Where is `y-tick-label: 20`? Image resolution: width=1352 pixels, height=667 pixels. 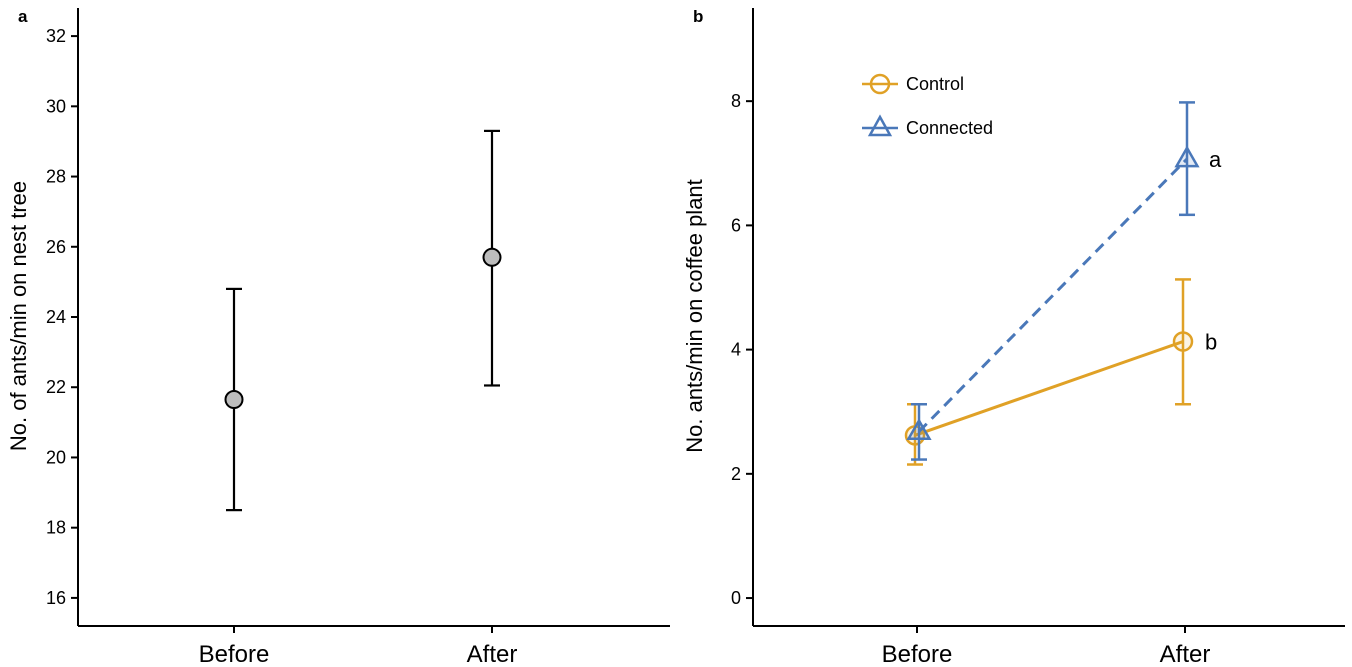
y-tick-label: 20 is located at coordinates (56, 457).